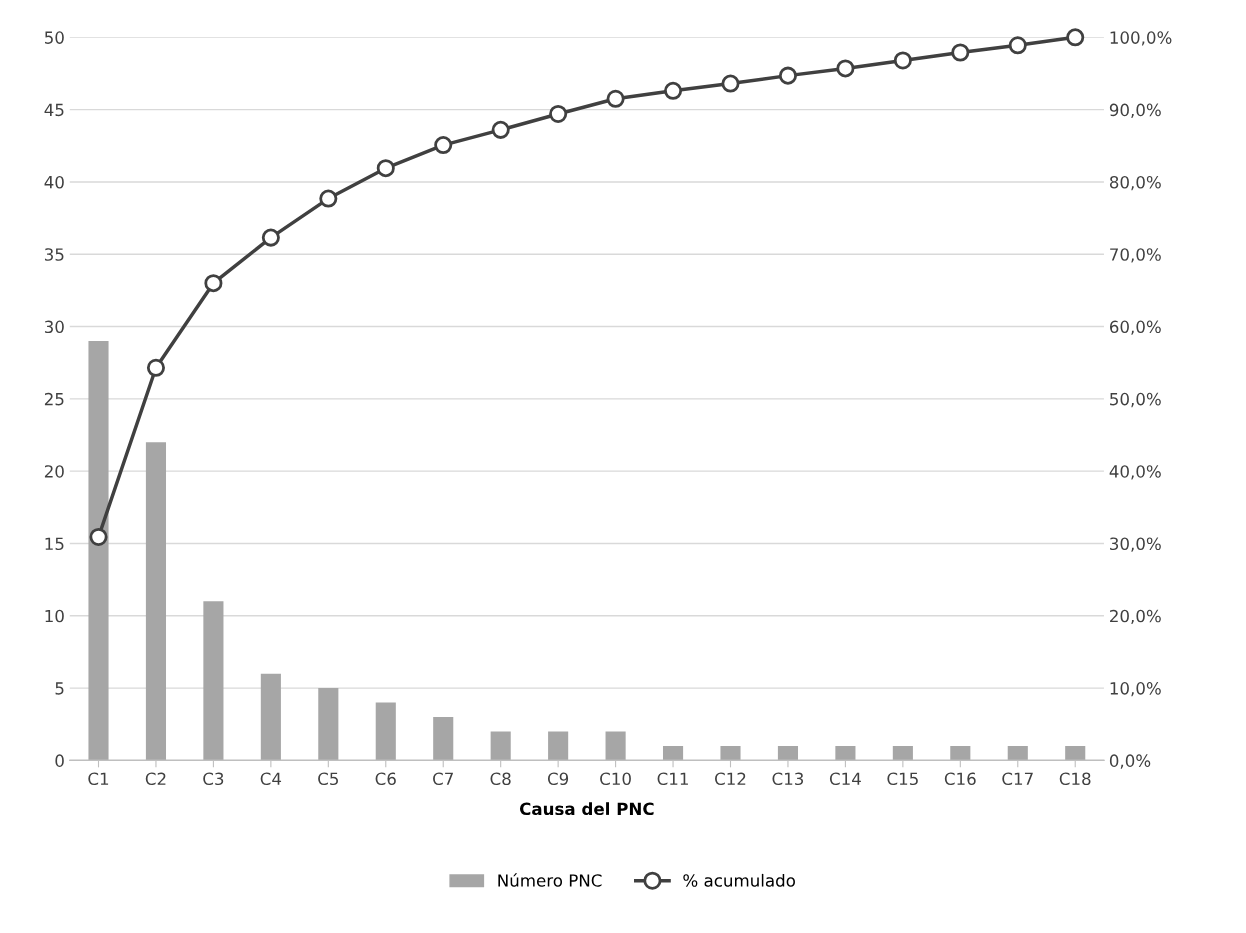 This screenshot has height=933, width=1246. What do you see at coordinates (54, 182) in the screenshot?
I see `y-tick-label: 40` at bounding box center [54, 182].